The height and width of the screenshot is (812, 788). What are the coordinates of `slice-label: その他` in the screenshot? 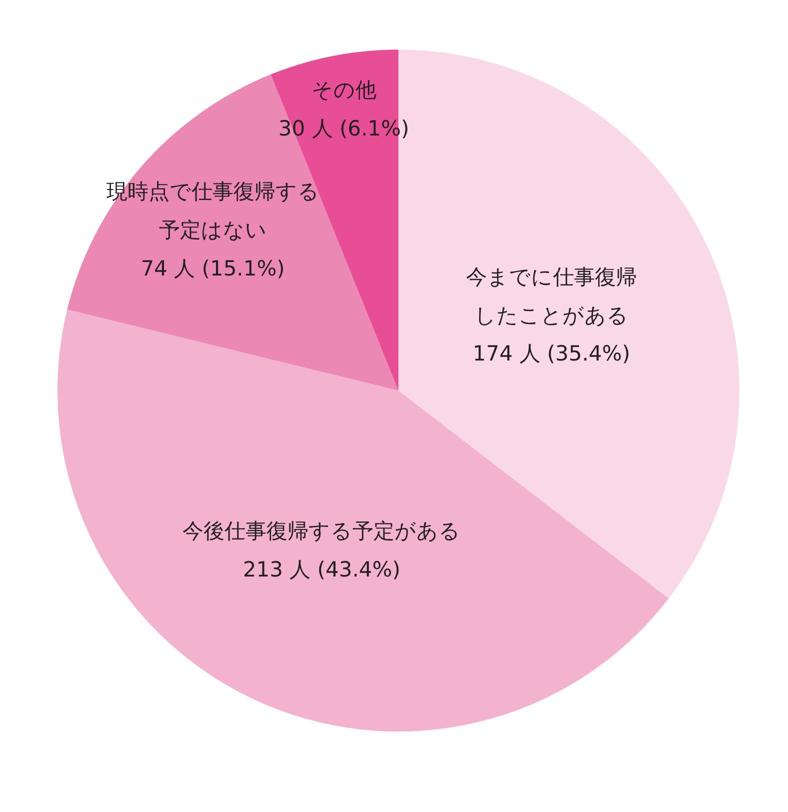 It's located at (343, 90).